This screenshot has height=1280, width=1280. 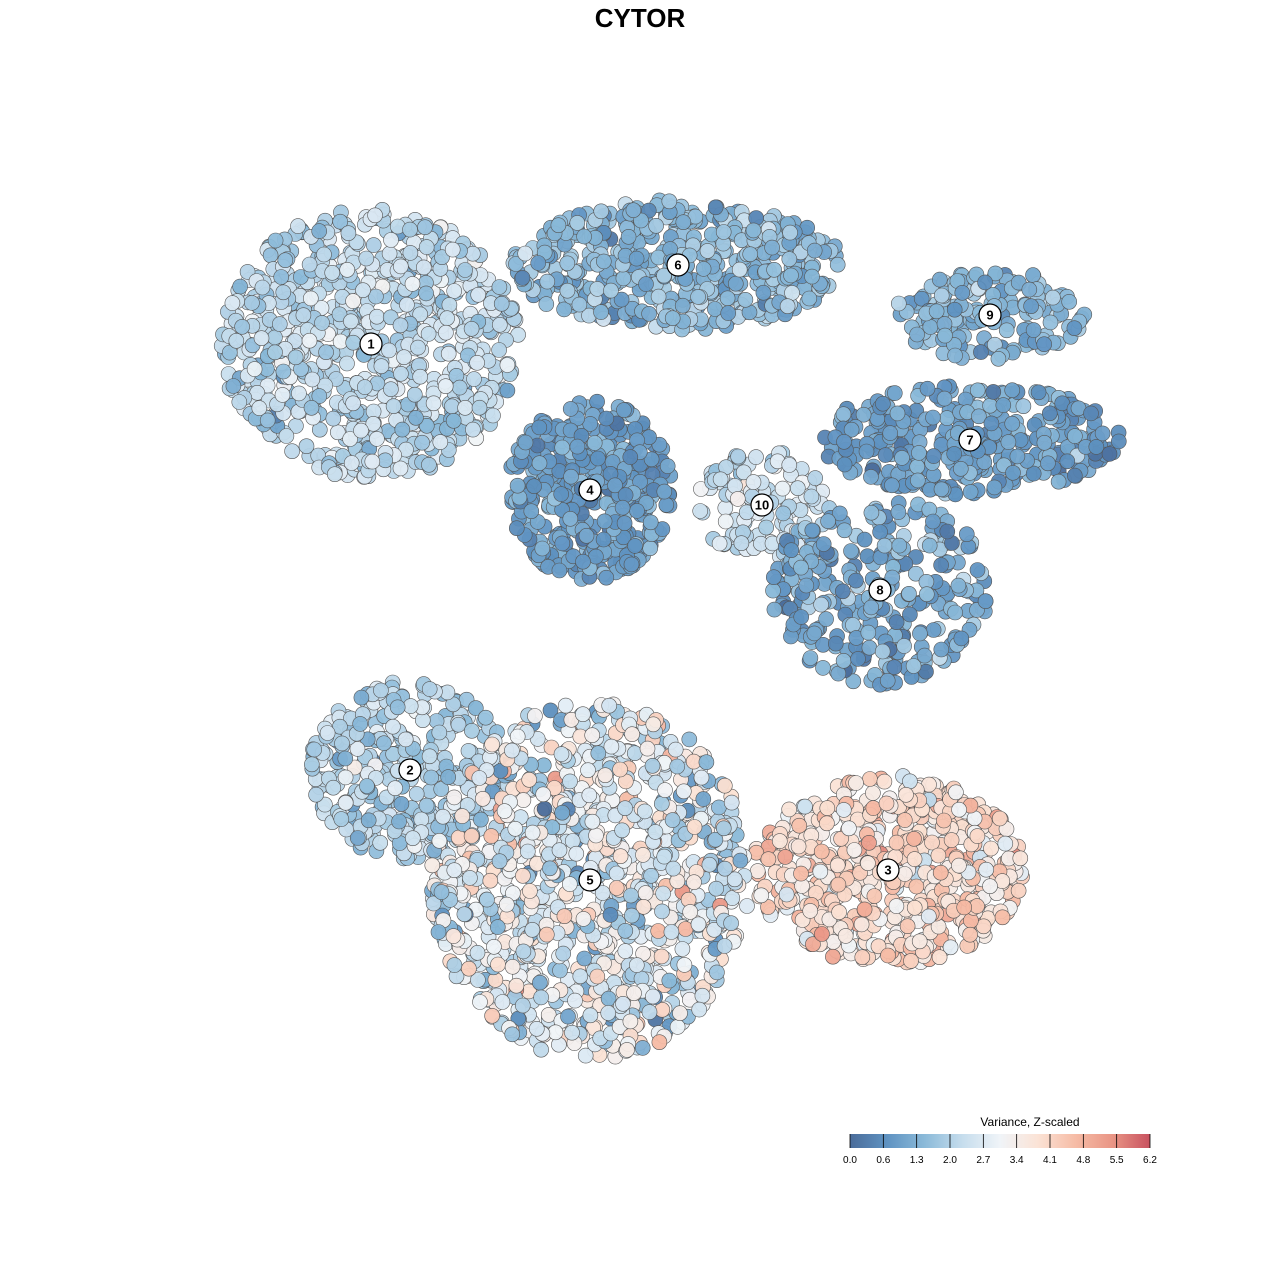 I want to click on legend-tick-label: 4.8, so click(x=1083, y=1160).